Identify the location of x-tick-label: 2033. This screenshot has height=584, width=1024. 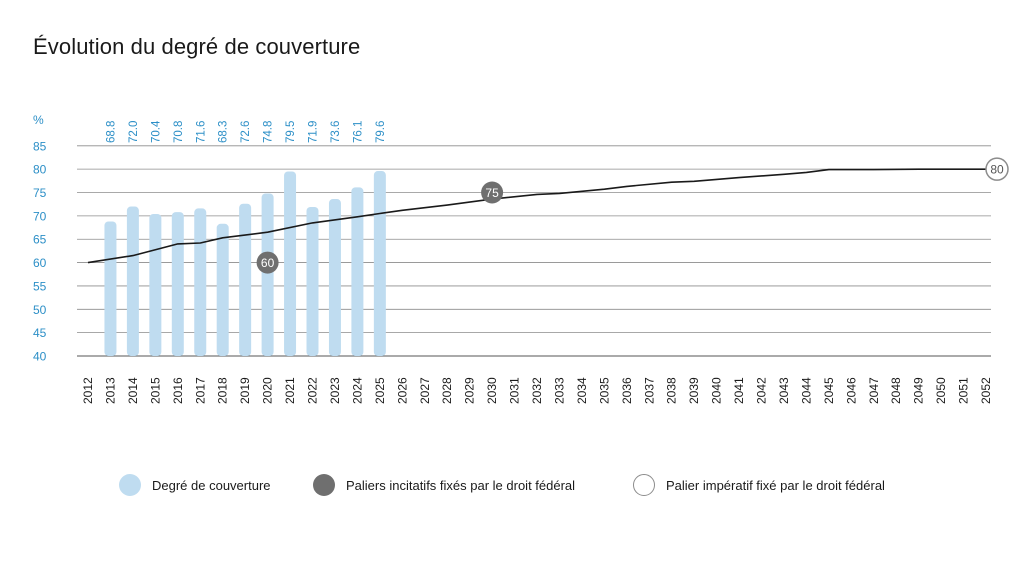
(559, 390).